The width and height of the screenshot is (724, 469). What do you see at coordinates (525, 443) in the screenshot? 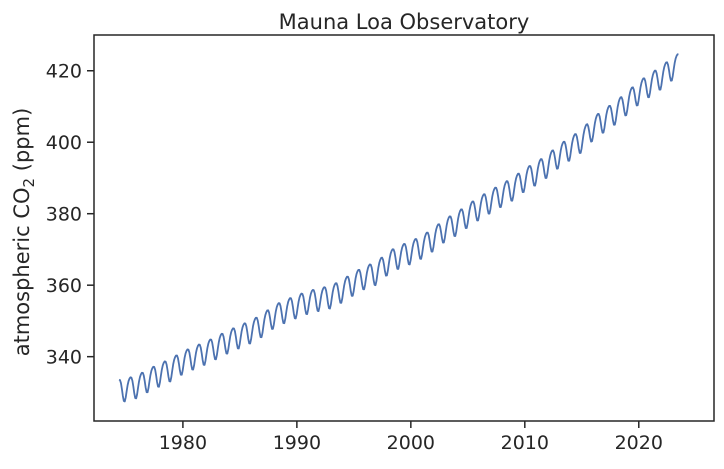
I see `x-tick-label: 2010` at bounding box center [525, 443].